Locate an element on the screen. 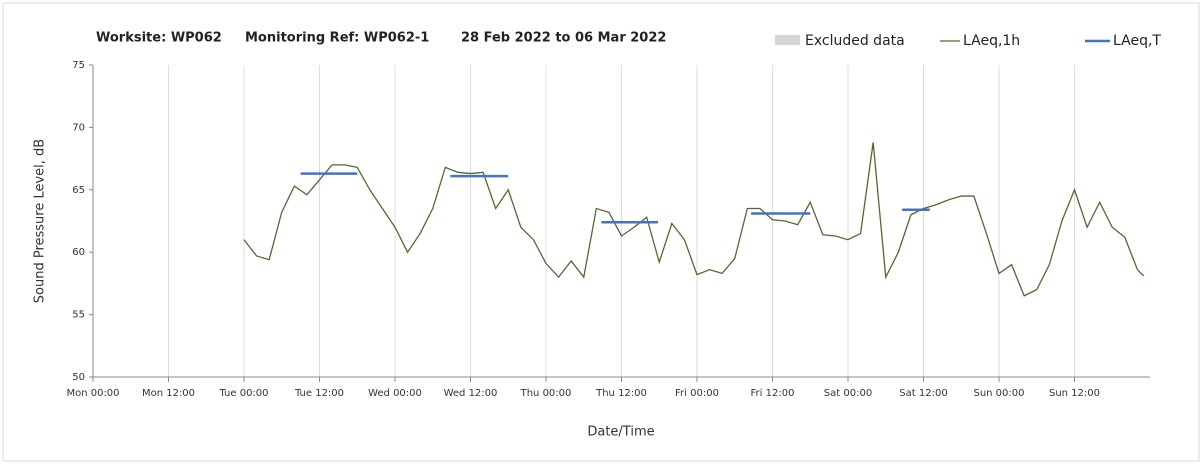 The width and height of the screenshot is (1203, 465). x-tick-label: Sat 12:00 is located at coordinates (923, 393).